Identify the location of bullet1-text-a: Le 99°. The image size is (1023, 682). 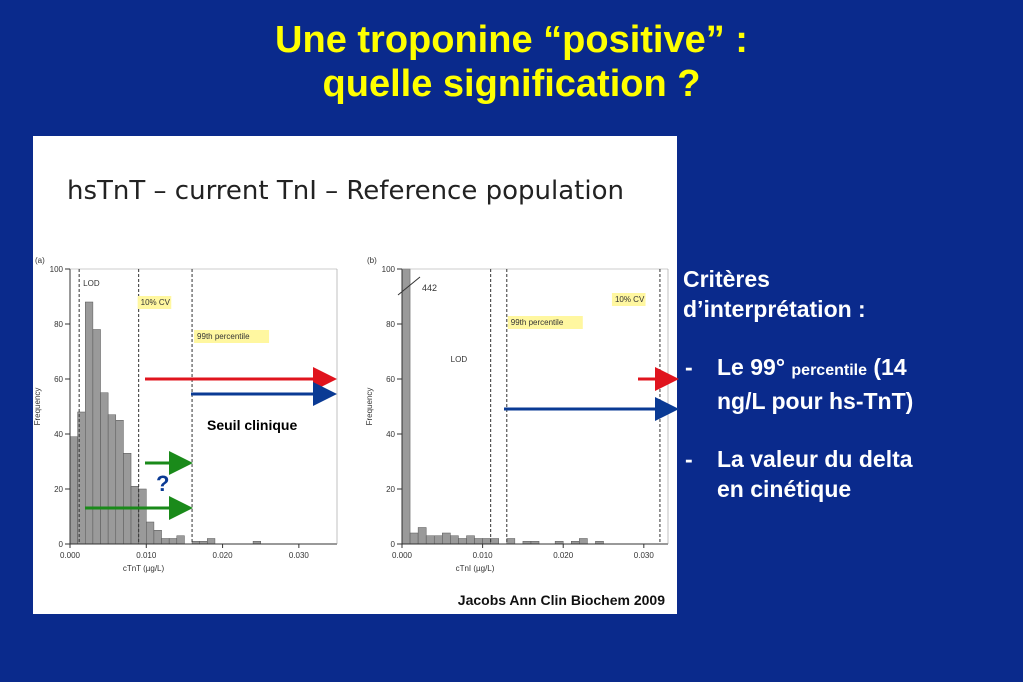
(751, 367).